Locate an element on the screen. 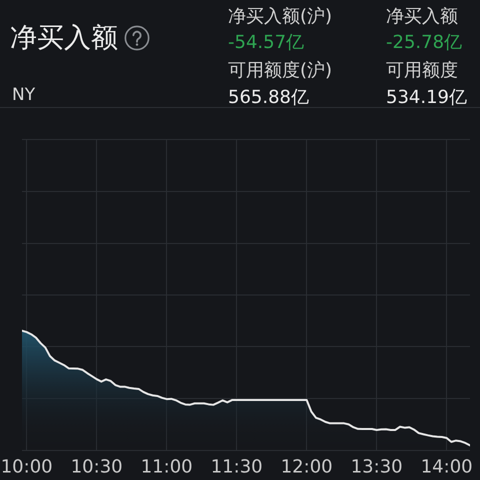  text: 534.19亿 is located at coordinates (426, 97).